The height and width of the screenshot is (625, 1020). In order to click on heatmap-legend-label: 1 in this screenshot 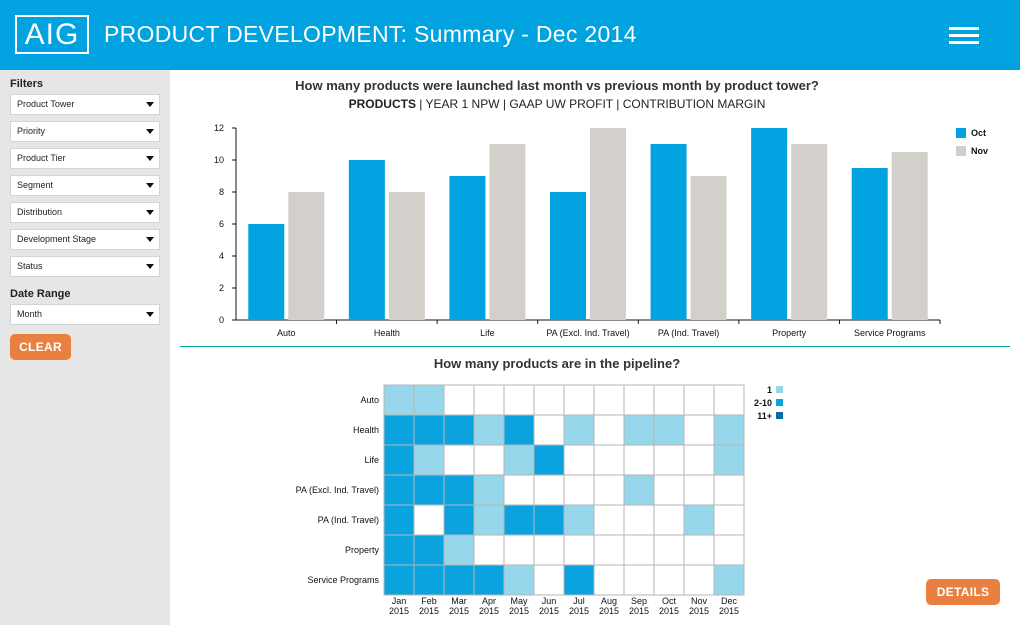, I will do `click(769, 390)`.